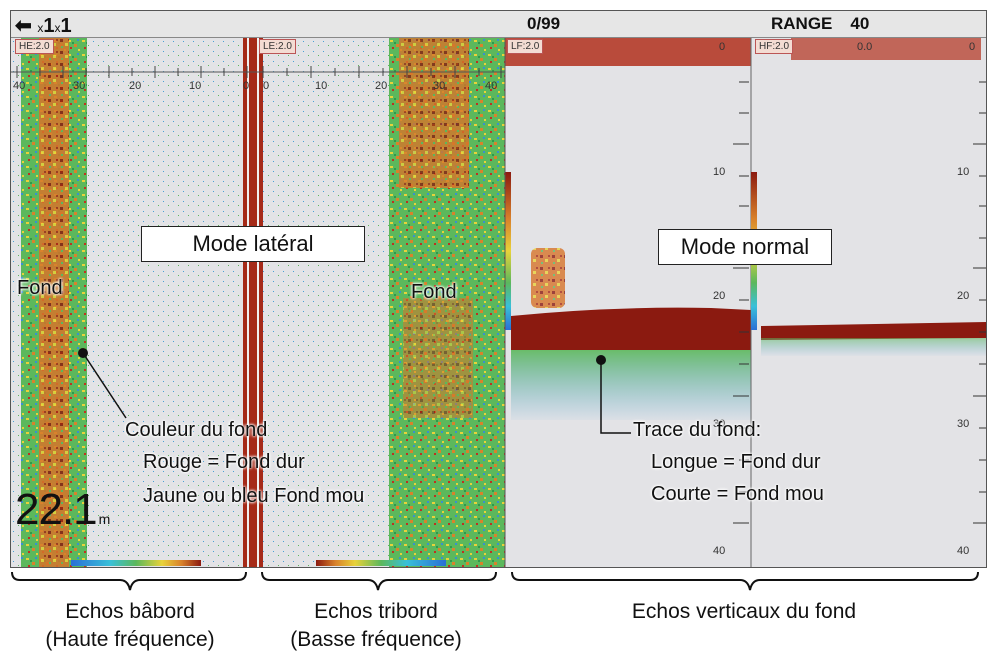 The height and width of the screenshot is (661, 987). I want to click on range-indicator: RANGE 40, so click(820, 24).